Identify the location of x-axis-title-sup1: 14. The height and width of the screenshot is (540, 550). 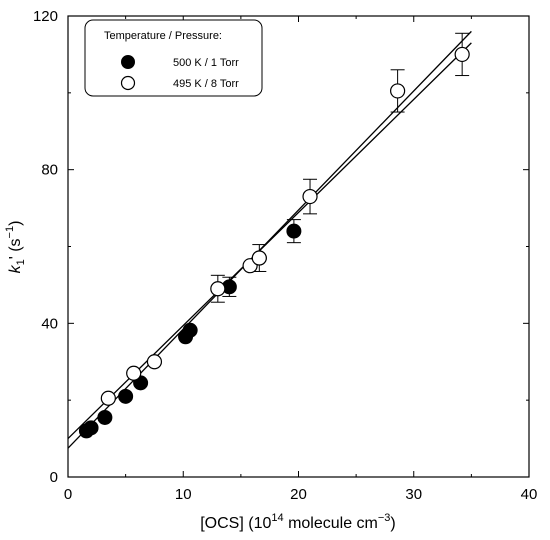
(277, 518).